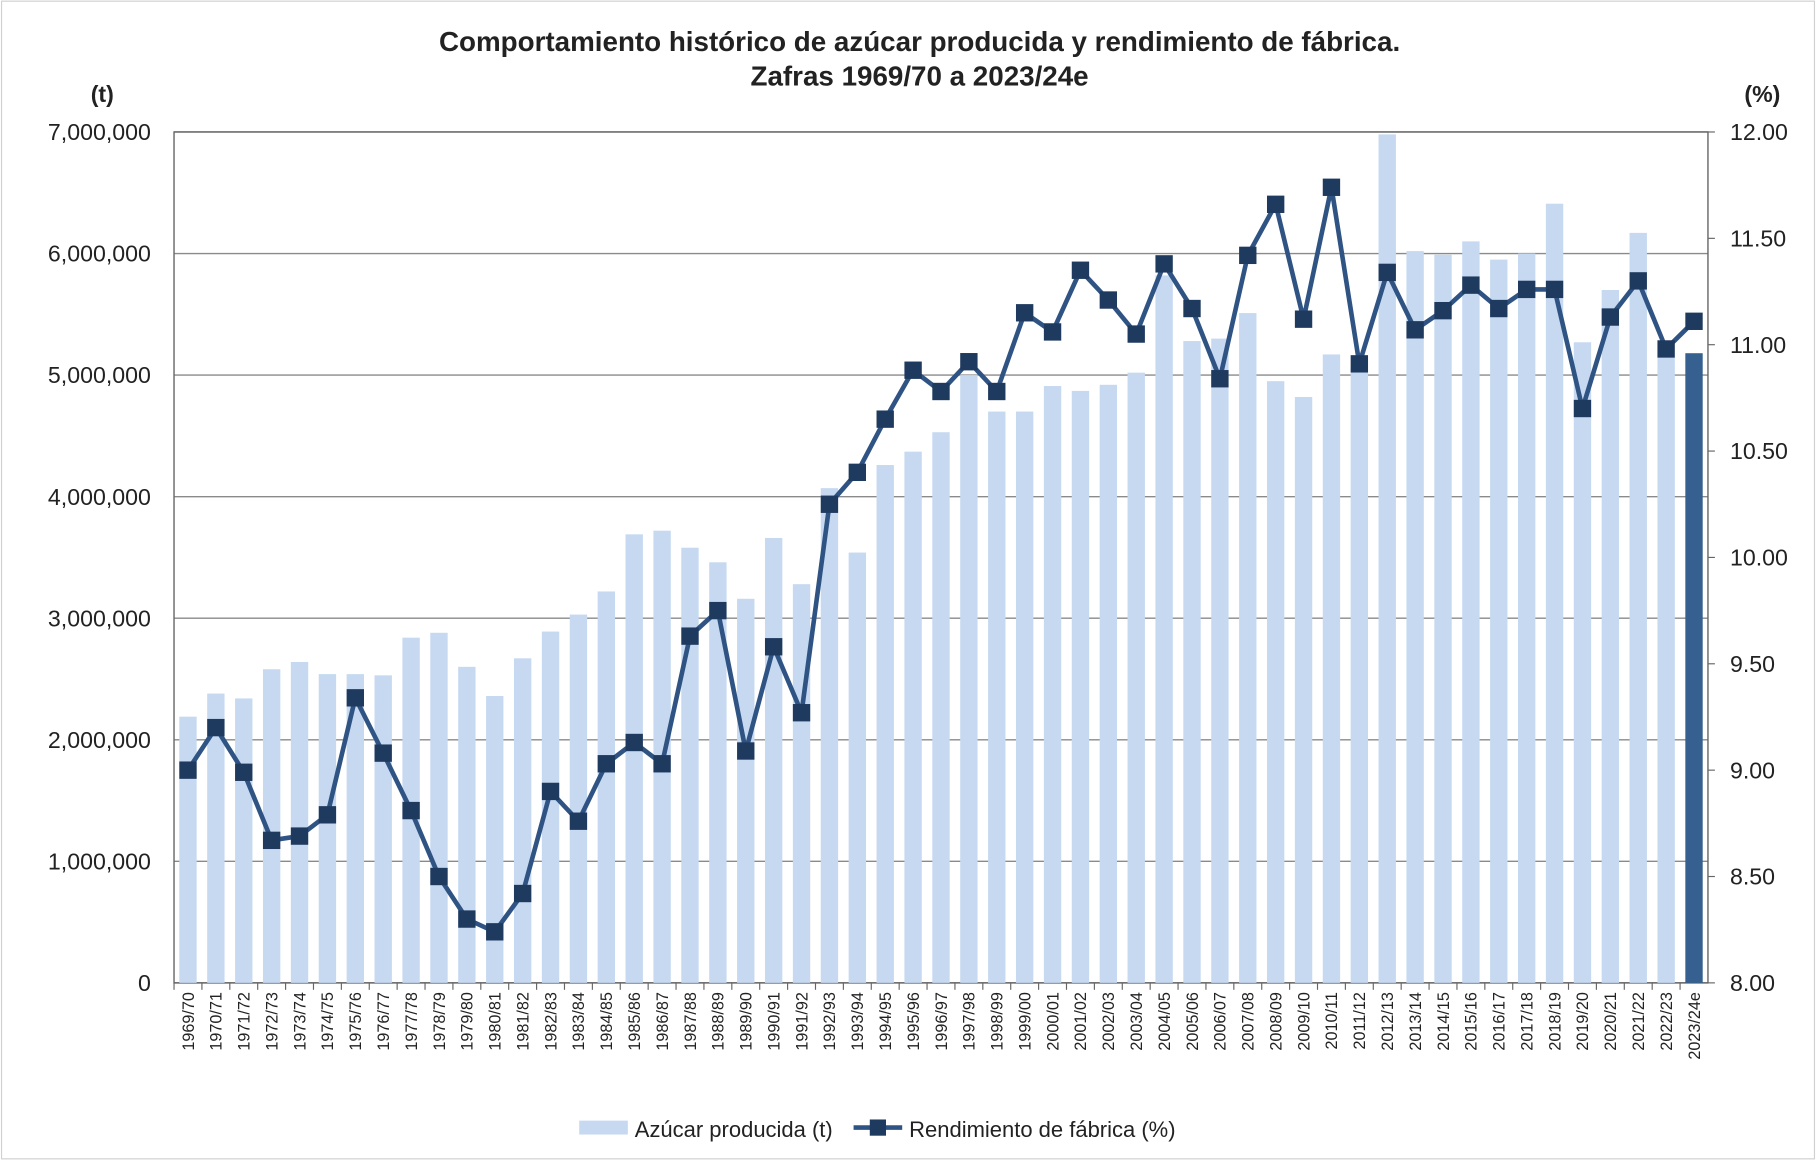  I want to click on x-tick-label: 2012/13, so click(1388, 1021).